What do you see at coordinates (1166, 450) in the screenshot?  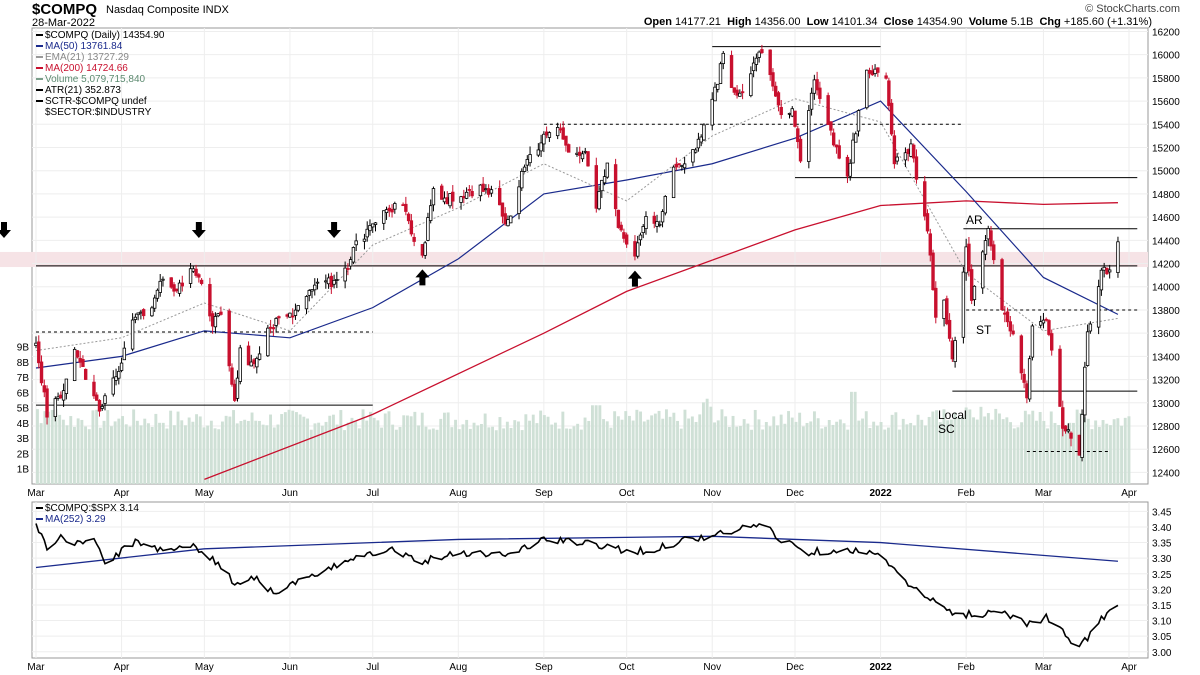 I see `price-tick-label: 12600` at bounding box center [1166, 450].